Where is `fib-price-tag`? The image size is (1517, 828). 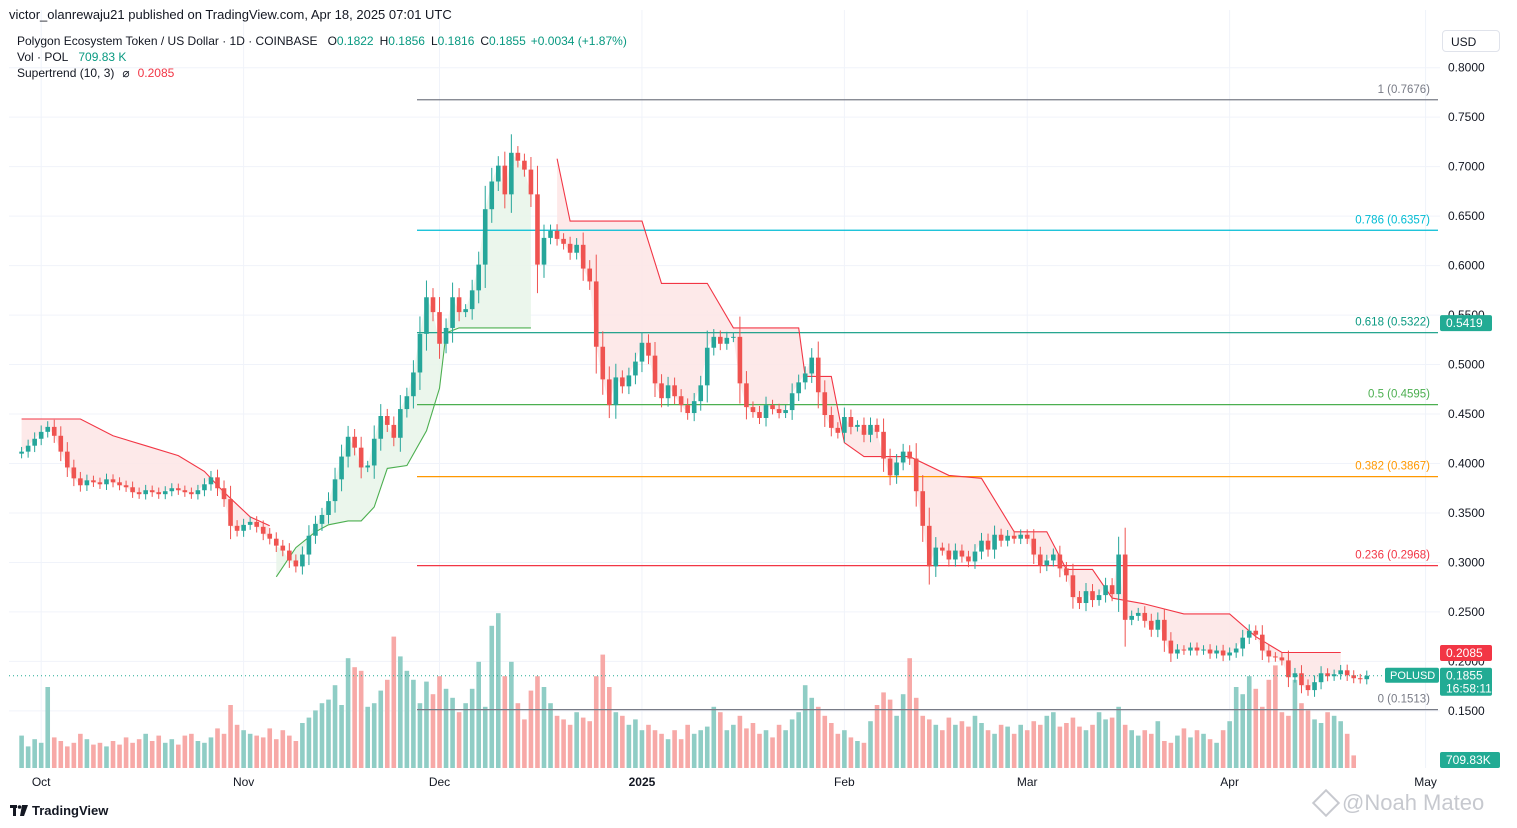 fib-price-tag is located at coordinates (1466, 323).